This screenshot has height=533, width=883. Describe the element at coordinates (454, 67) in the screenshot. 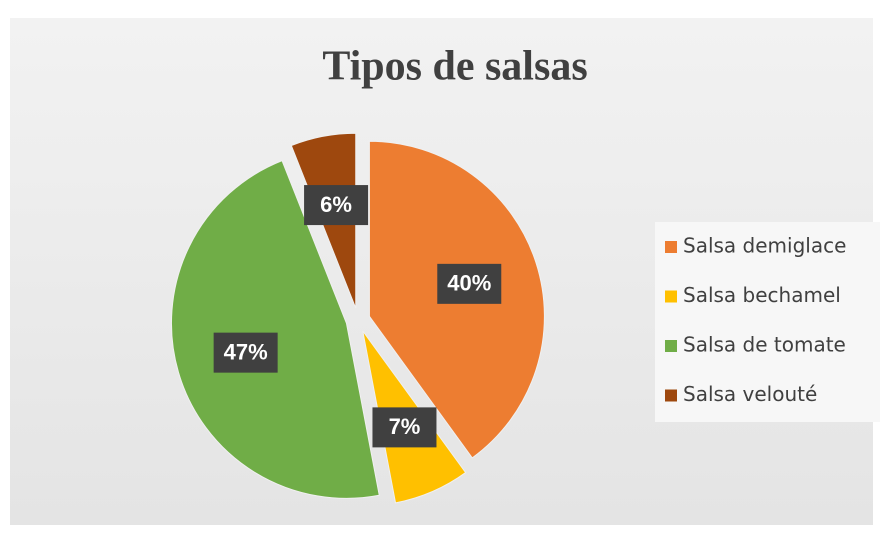

I see `chart-title: Tipos de salsas` at that location.